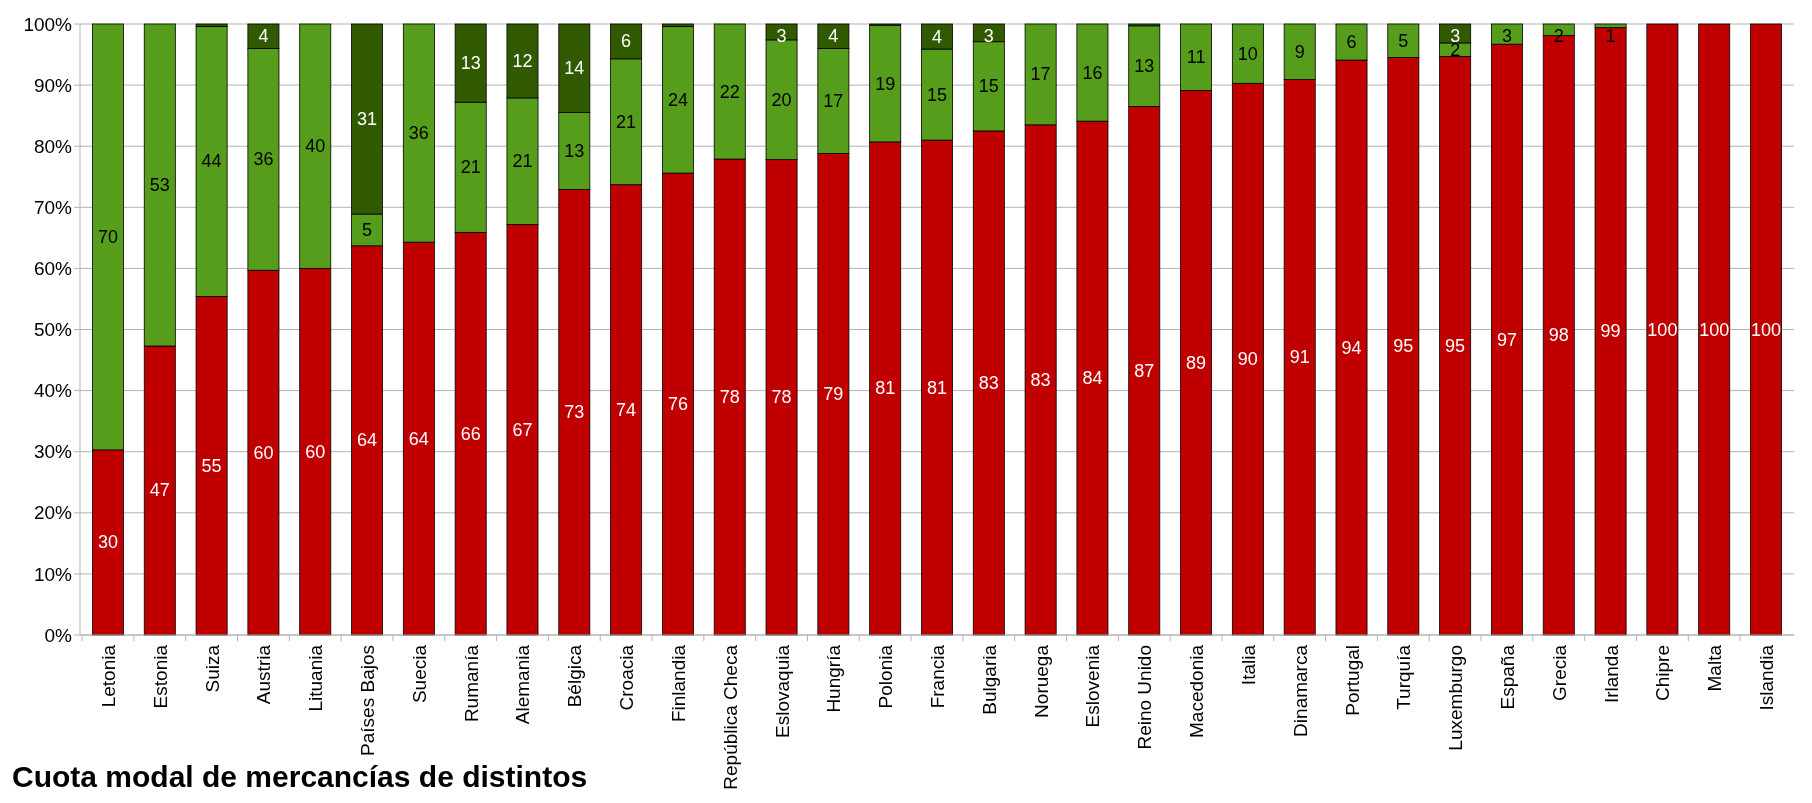 The width and height of the screenshot is (1812, 803). What do you see at coordinates (107, 236) in the screenshot?
I see `data-label: 70` at bounding box center [107, 236].